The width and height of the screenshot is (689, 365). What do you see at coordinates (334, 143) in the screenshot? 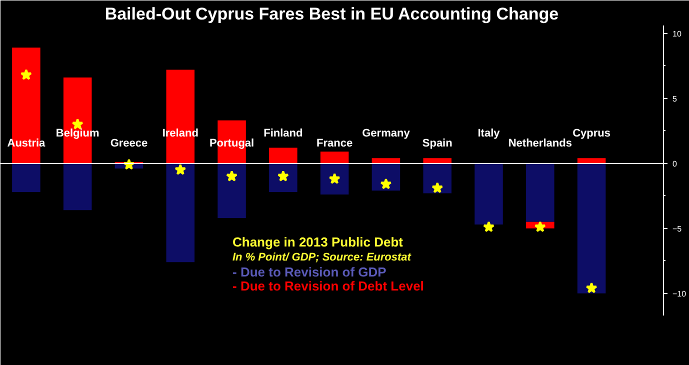
I see `x-tick-label: France` at bounding box center [334, 143].